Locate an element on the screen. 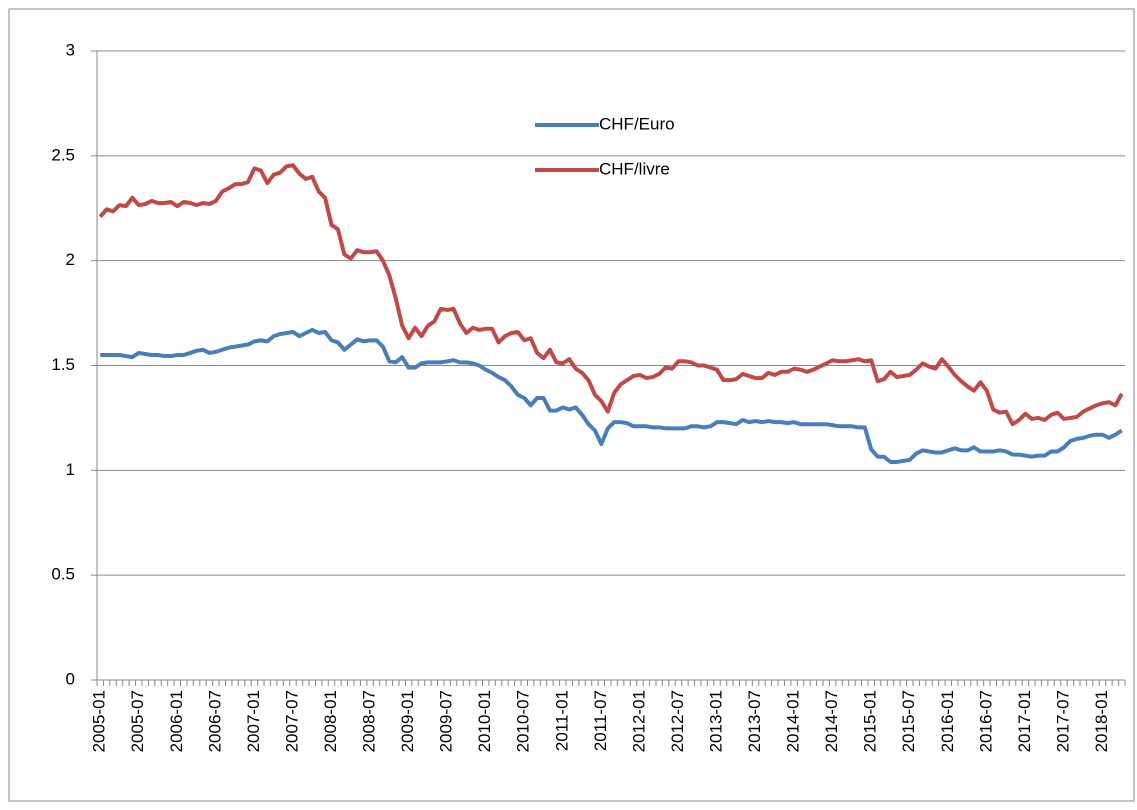  x-tick-label: 2010-01 is located at coordinates (484, 721).